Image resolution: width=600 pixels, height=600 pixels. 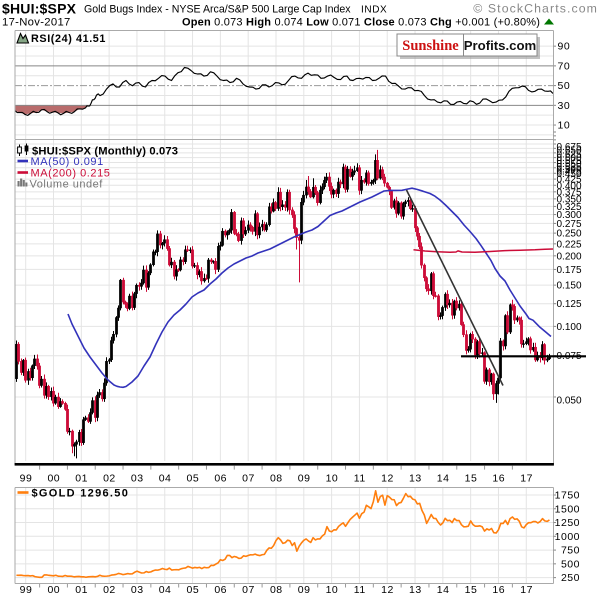 I want to click on svg-text: INDX, so click(x=374, y=10).